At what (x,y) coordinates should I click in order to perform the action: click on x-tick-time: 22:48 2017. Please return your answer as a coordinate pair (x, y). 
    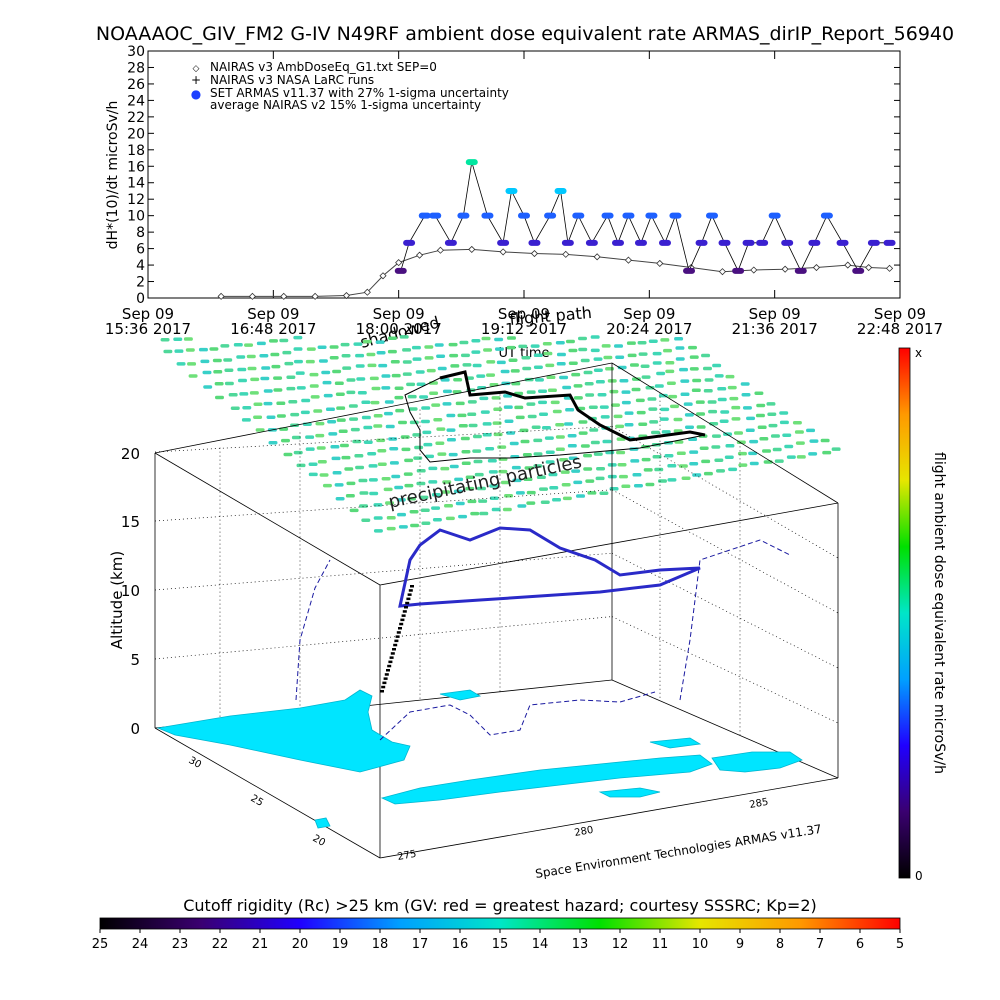
    Looking at the image, I should click on (900, 329).